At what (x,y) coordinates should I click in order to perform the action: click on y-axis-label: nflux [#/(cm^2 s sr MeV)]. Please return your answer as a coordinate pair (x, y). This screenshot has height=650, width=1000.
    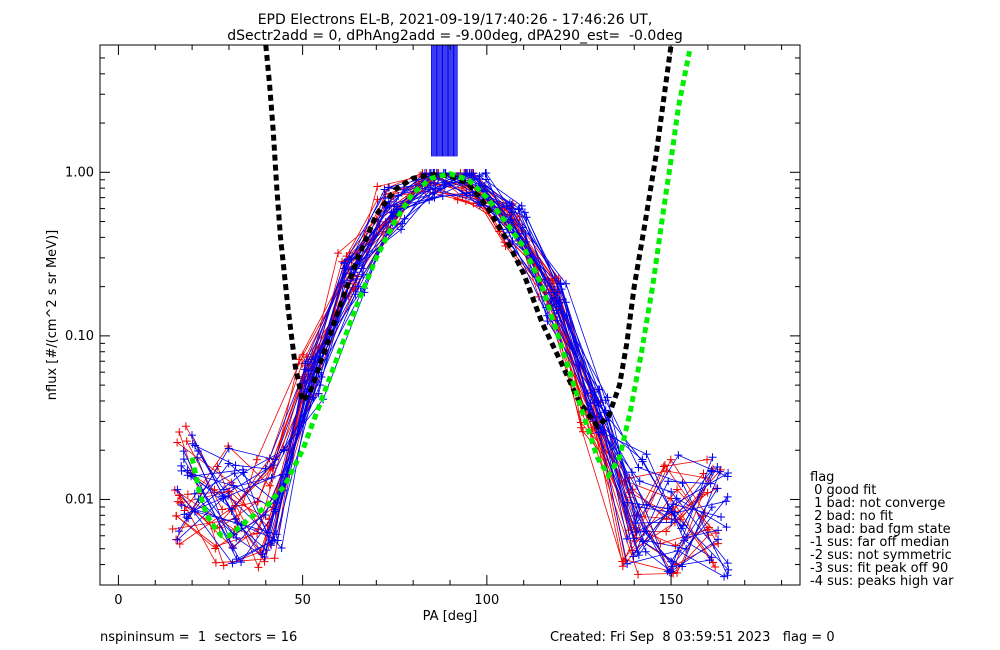
    Looking at the image, I should click on (52, 315).